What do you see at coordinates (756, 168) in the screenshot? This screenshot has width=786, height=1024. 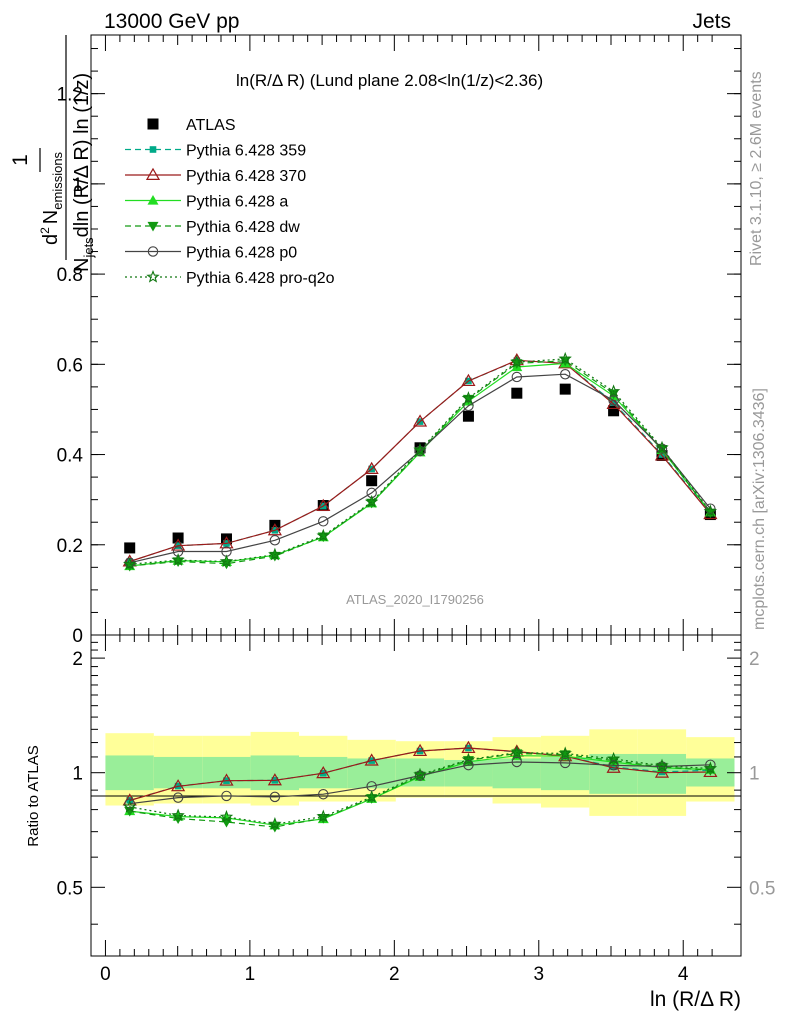 I see `rivet-info: Rivet 3.1.10, ≥ 2.6M events` at bounding box center [756, 168].